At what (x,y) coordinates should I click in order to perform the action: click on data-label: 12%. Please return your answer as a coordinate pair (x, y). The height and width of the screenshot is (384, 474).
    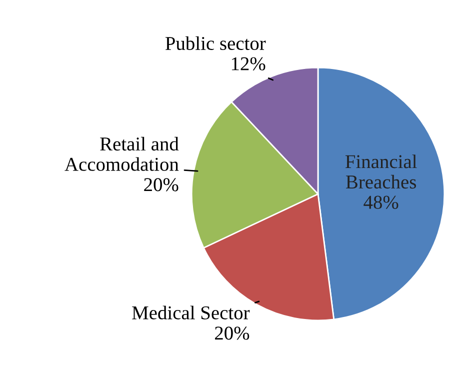
    Looking at the image, I should click on (249, 63).